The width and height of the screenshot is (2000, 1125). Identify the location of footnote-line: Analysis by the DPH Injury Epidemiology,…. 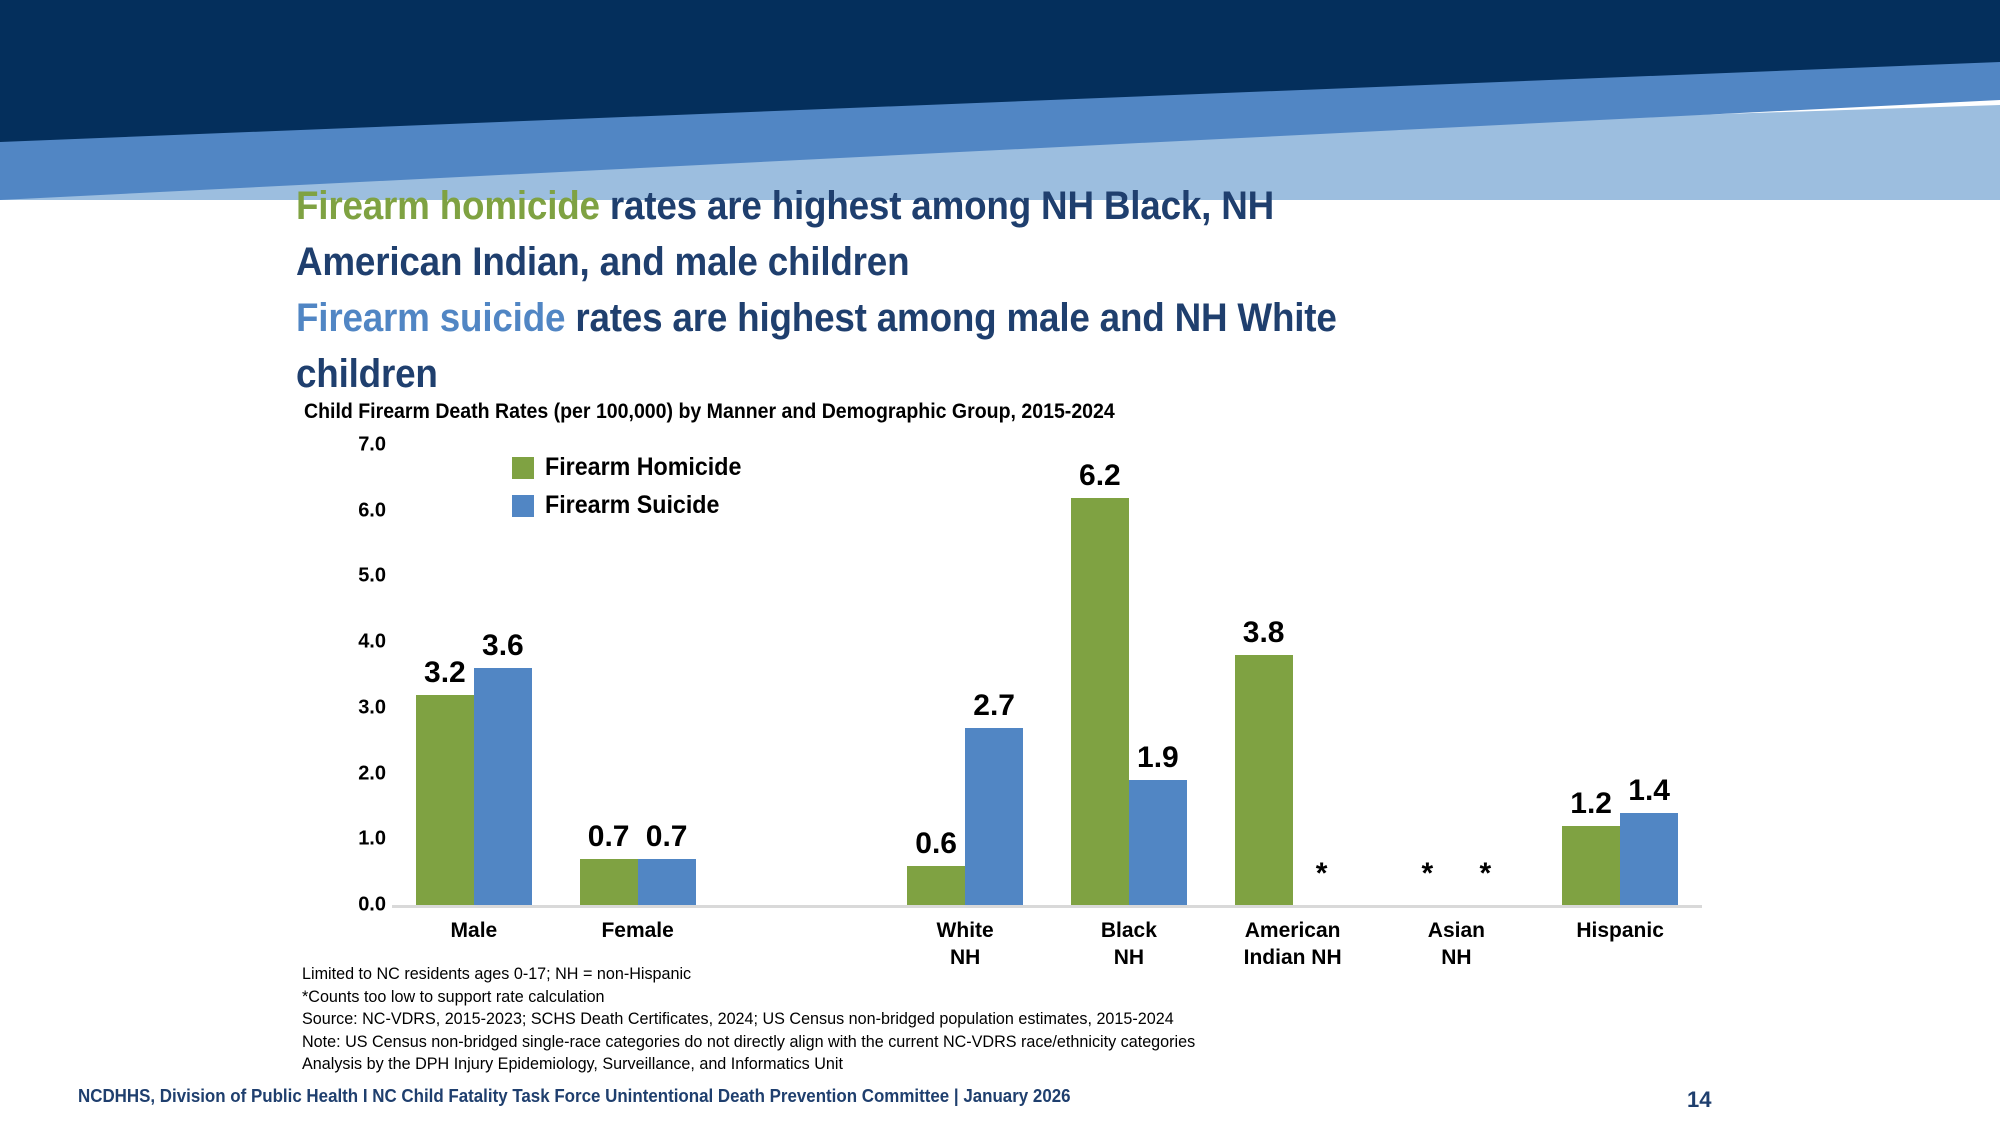
(572, 1063).